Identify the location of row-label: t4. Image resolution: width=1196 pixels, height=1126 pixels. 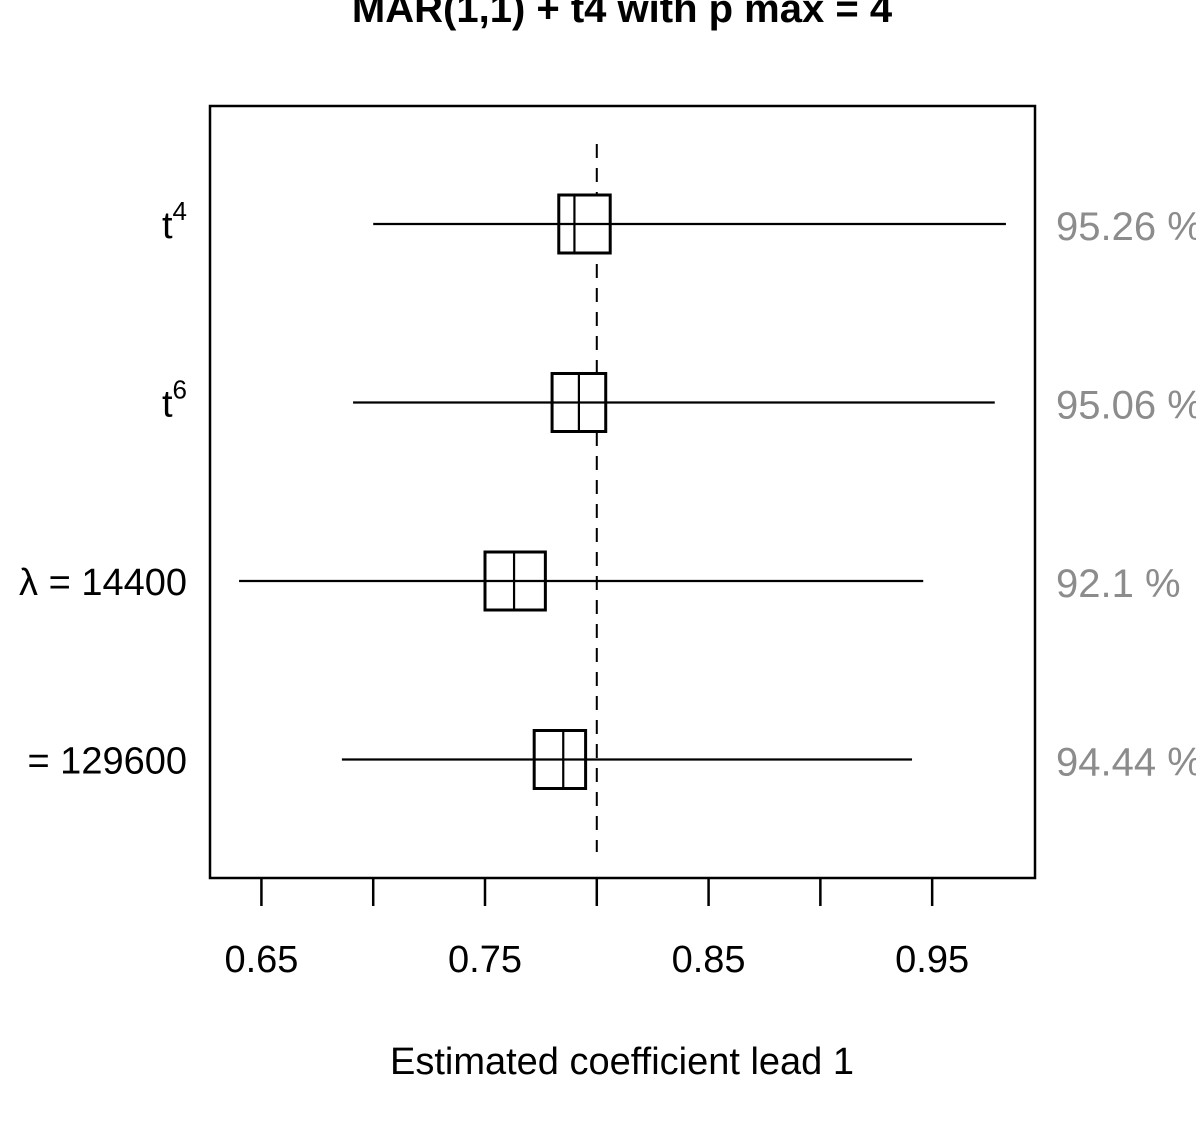
(174, 221).